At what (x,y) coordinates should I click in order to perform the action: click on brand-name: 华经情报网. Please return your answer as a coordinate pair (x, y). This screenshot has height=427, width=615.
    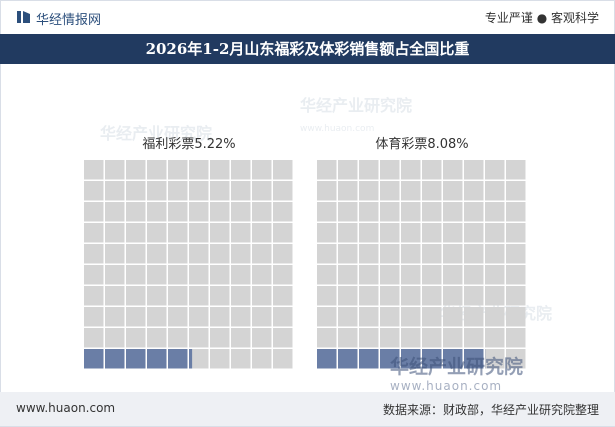
    Looking at the image, I should click on (69, 20).